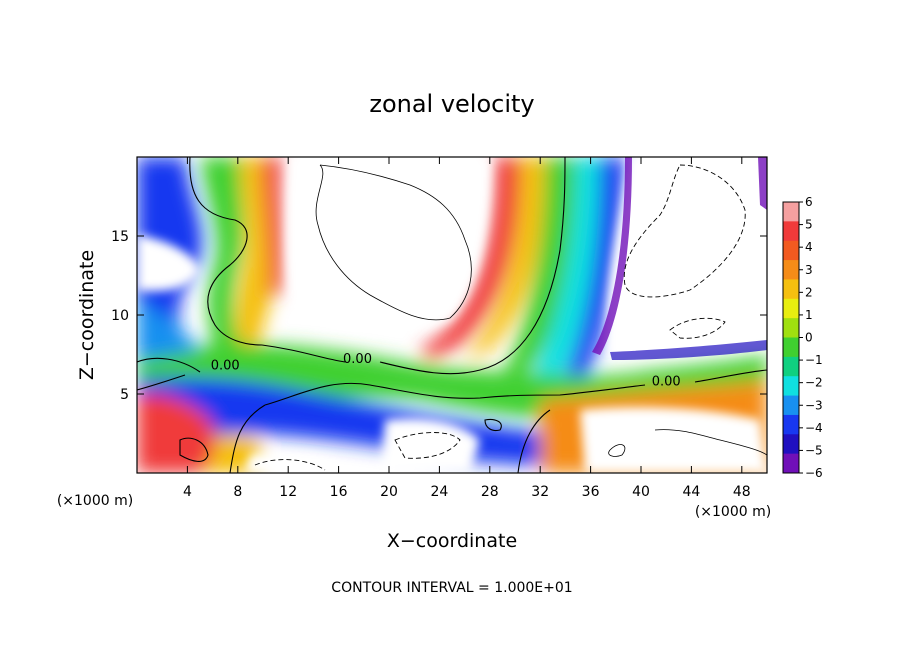 This screenshot has height=654, width=904. Describe the element at coordinates (591, 492) in the screenshot. I see `x-tick-label: 36` at that location.